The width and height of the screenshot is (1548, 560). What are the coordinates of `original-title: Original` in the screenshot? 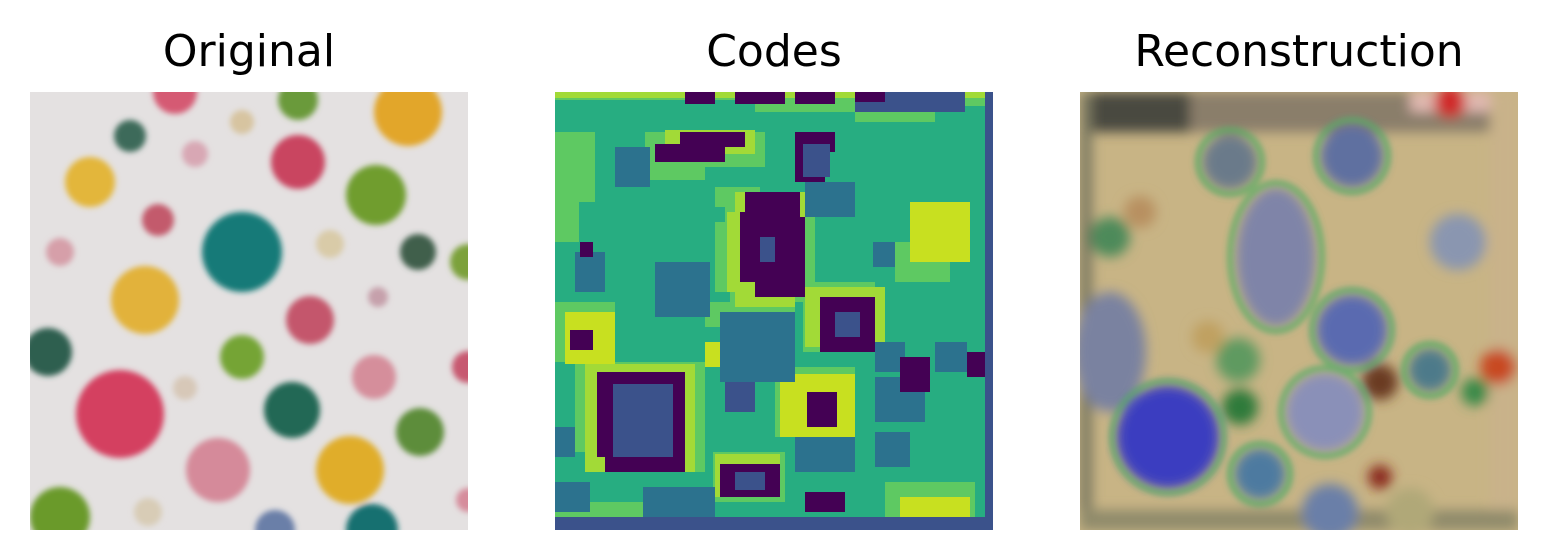 It's located at (249, 51).